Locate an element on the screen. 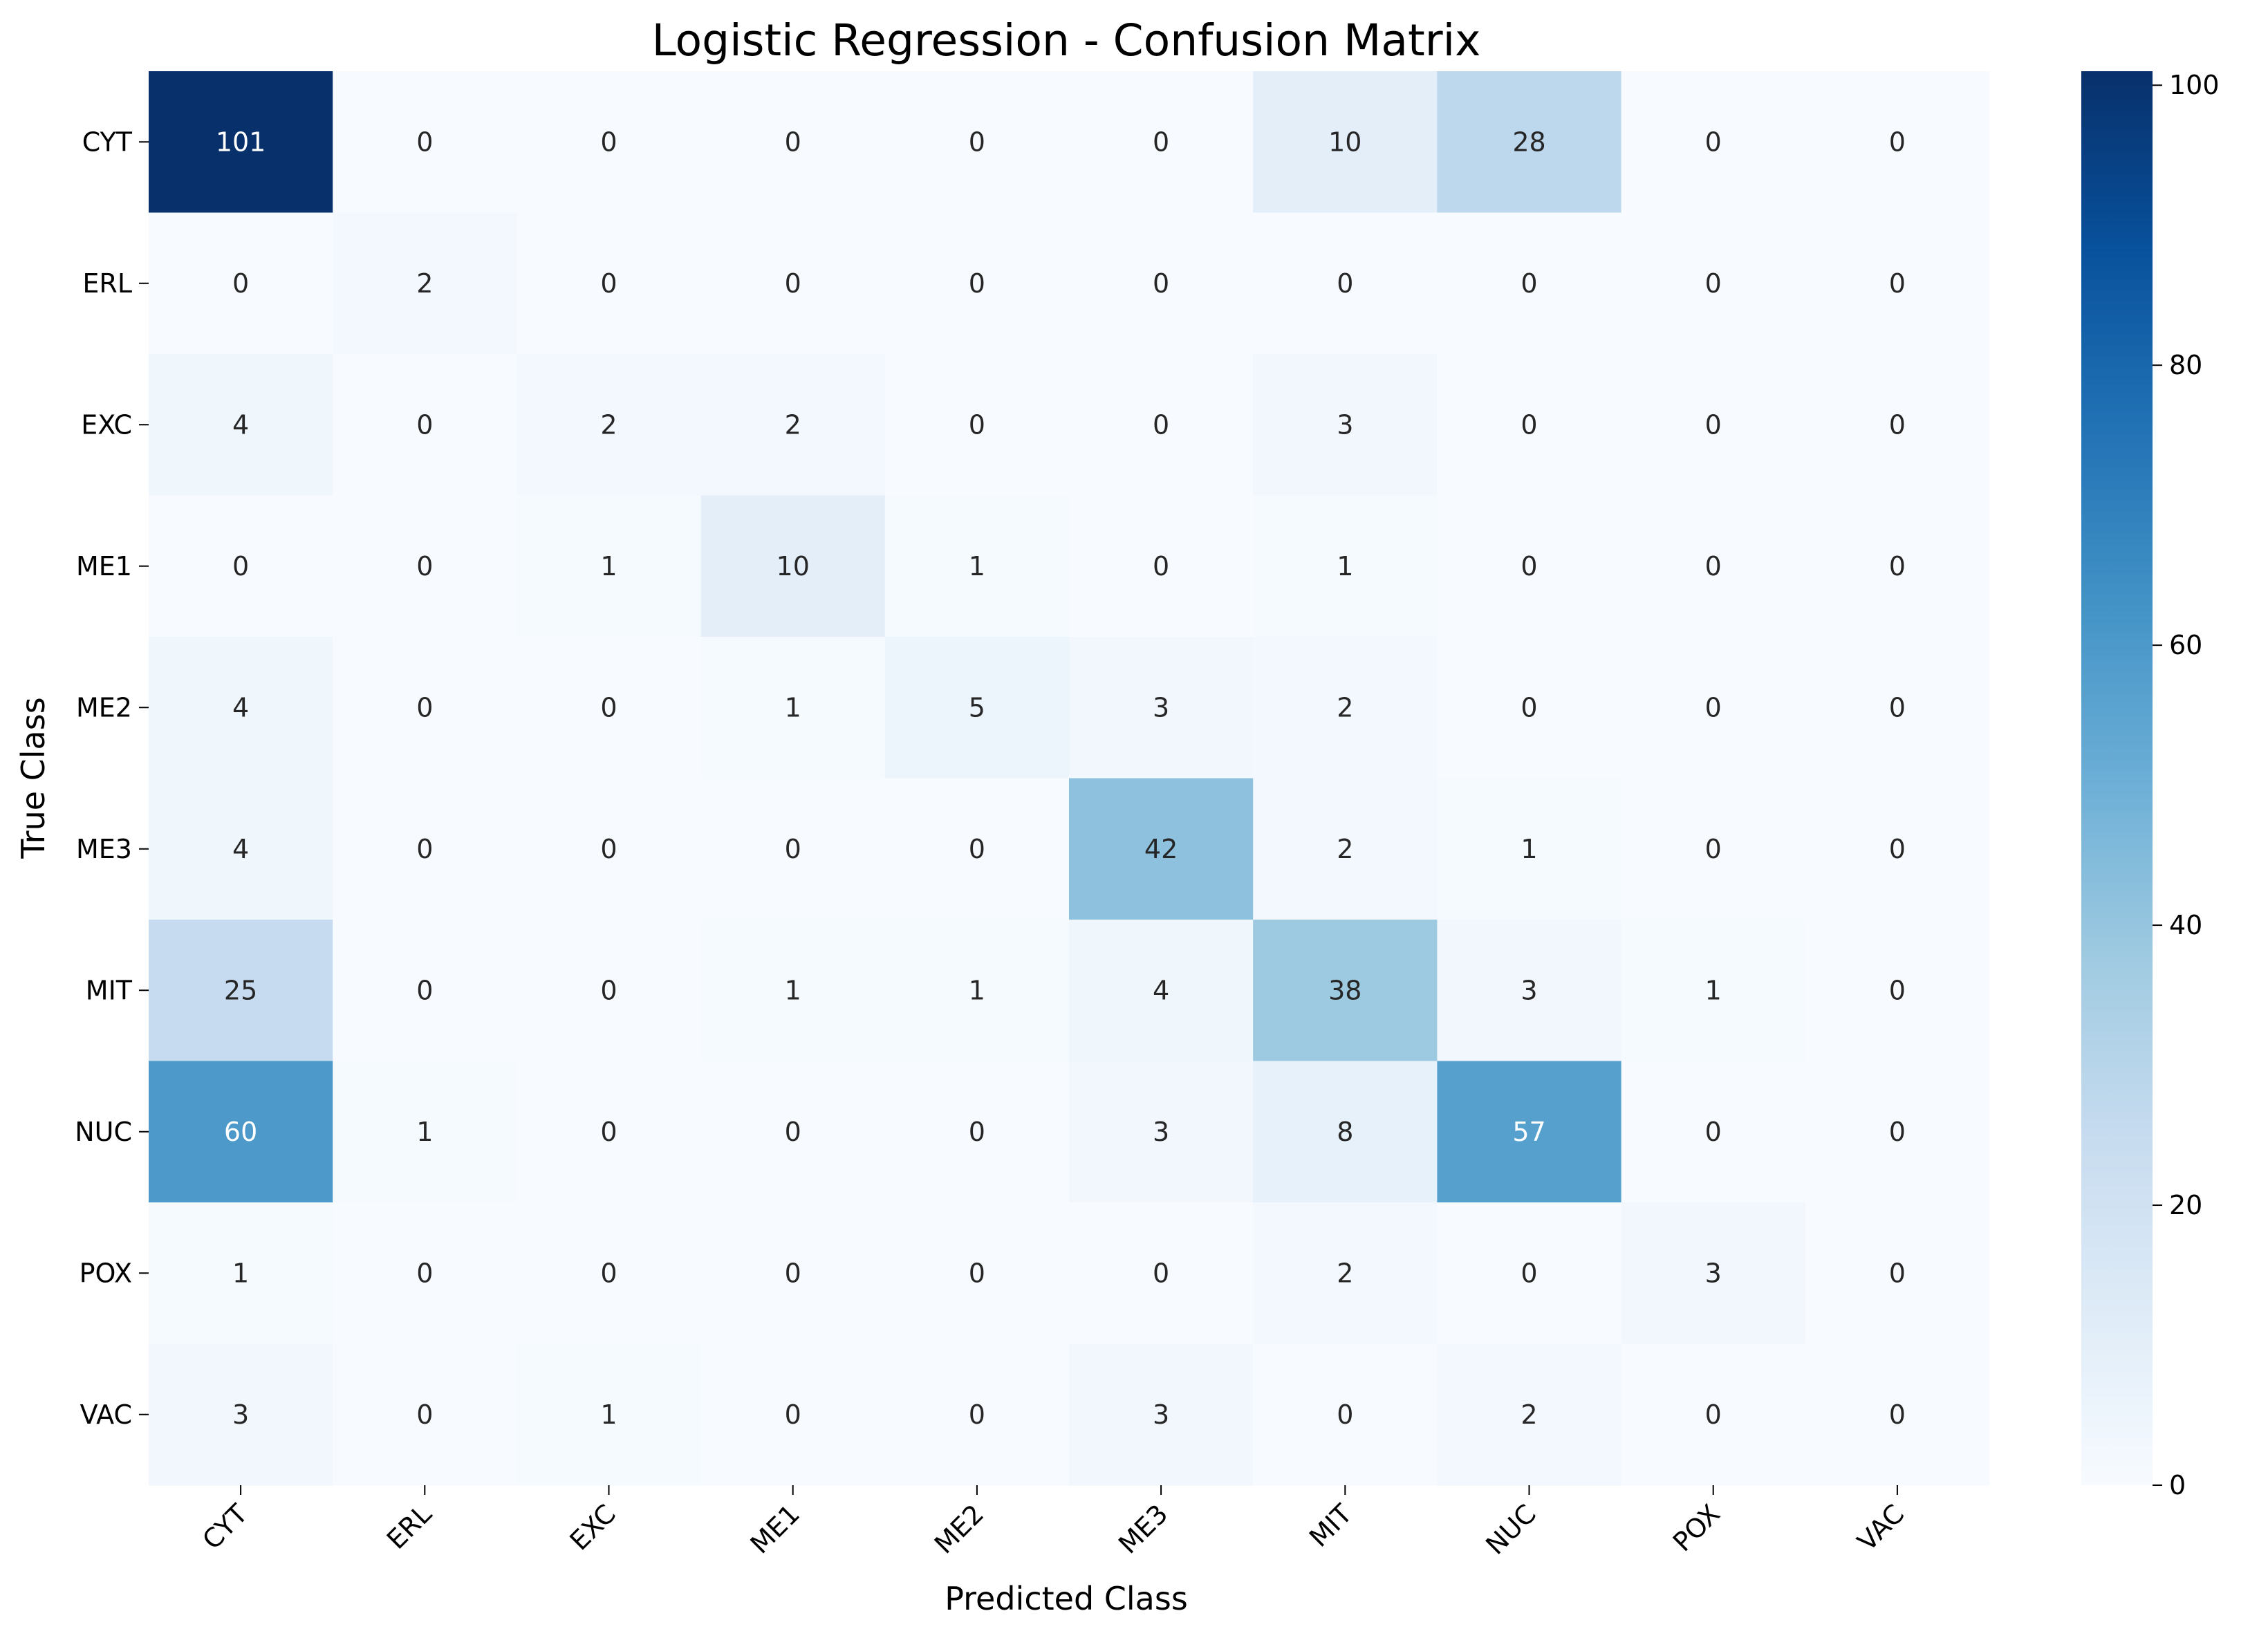 The width and height of the screenshot is (2268, 1638). y-tick-label: CYT is located at coordinates (107, 142).